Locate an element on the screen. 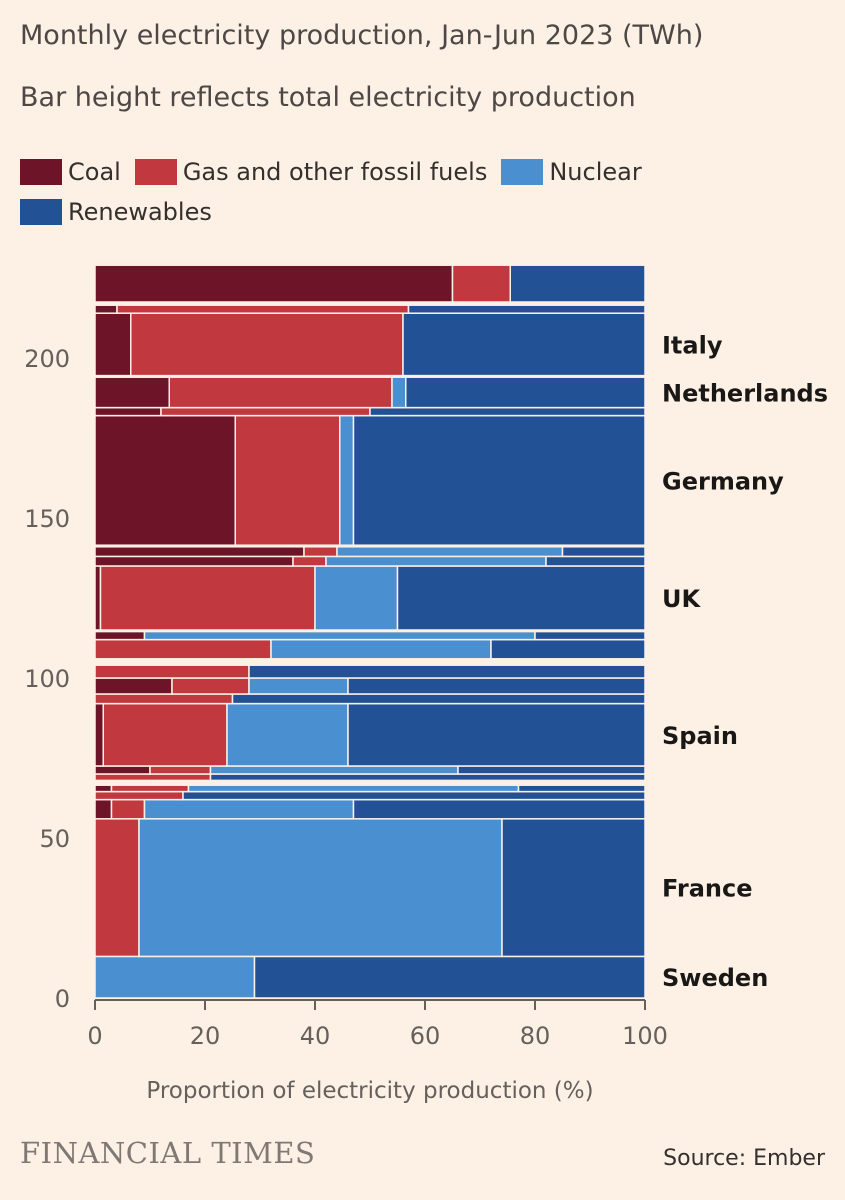 Image resolution: width=845 pixels, height=1200 pixels. ft-logo: FINANCIAL TIMES is located at coordinates (168, 1153).